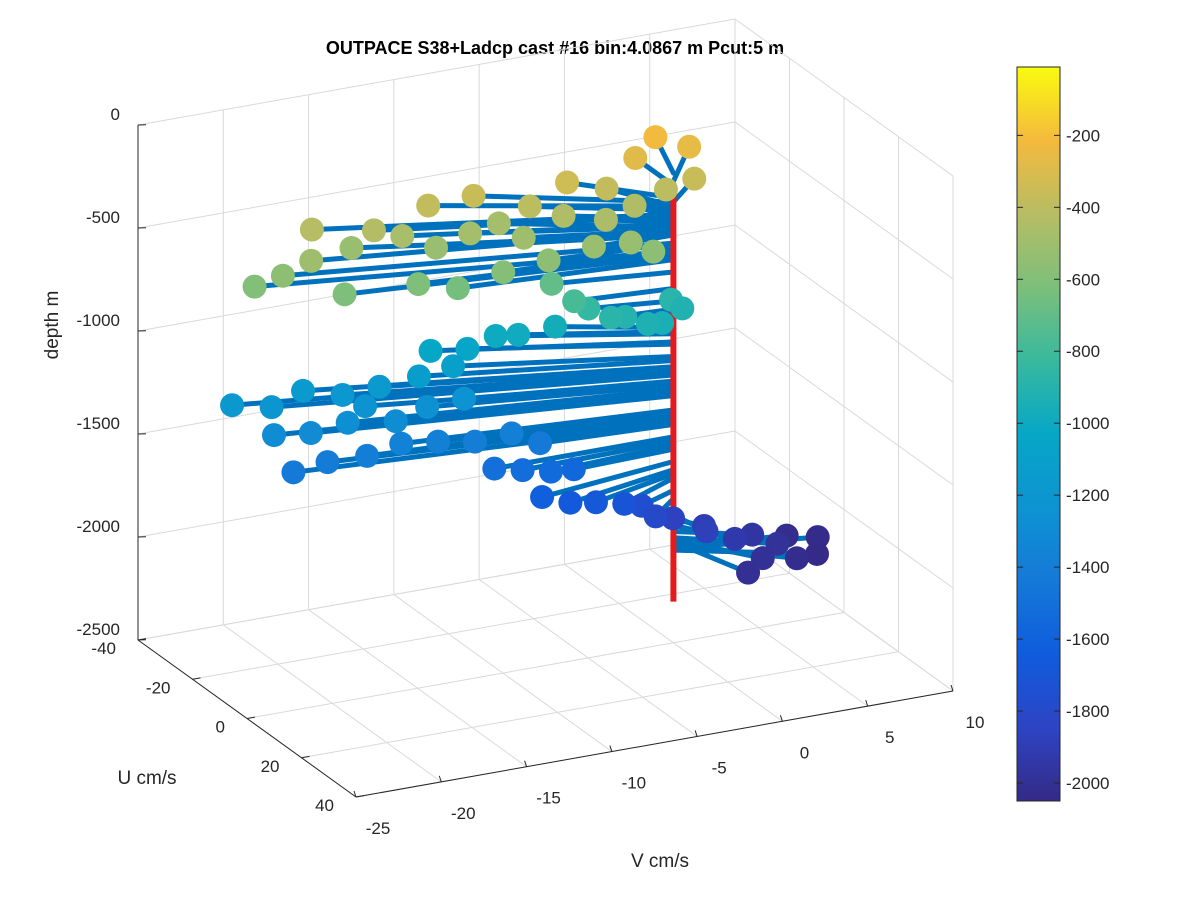 The width and height of the screenshot is (1200, 900). Describe the element at coordinates (98, 320) in the screenshot. I see `depth-tick-label: -1000` at that location.